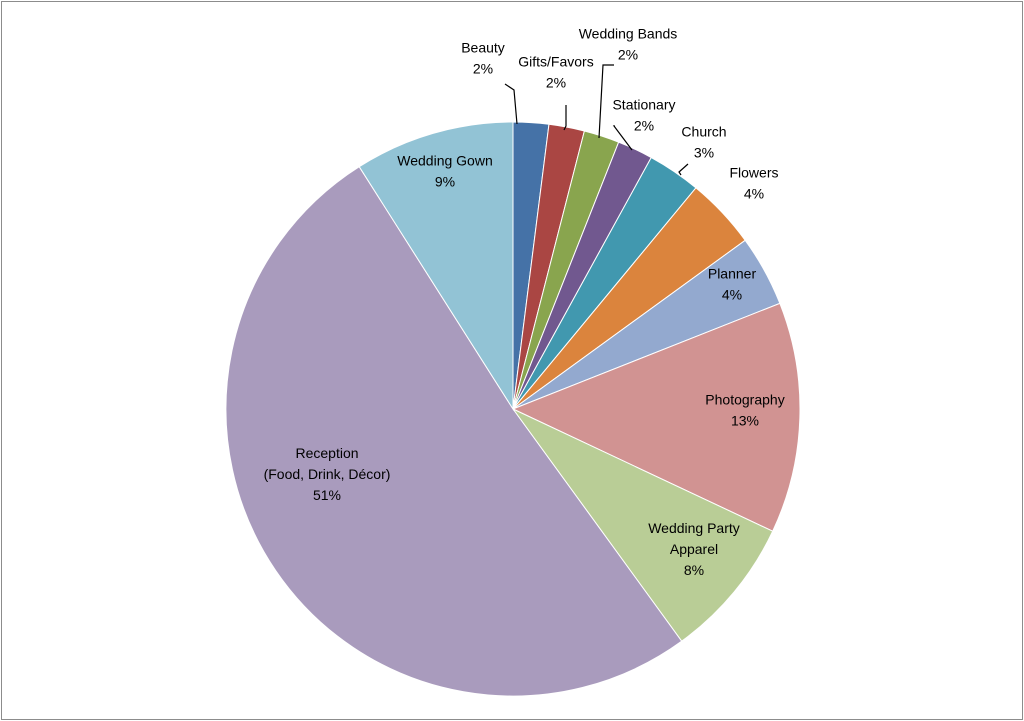 Image resolution: width=1024 pixels, height=721 pixels. What do you see at coordinates (436, 266) in the screenshot?
I see `pie-slice-wedding-gown` at bounding box center [436, 266].